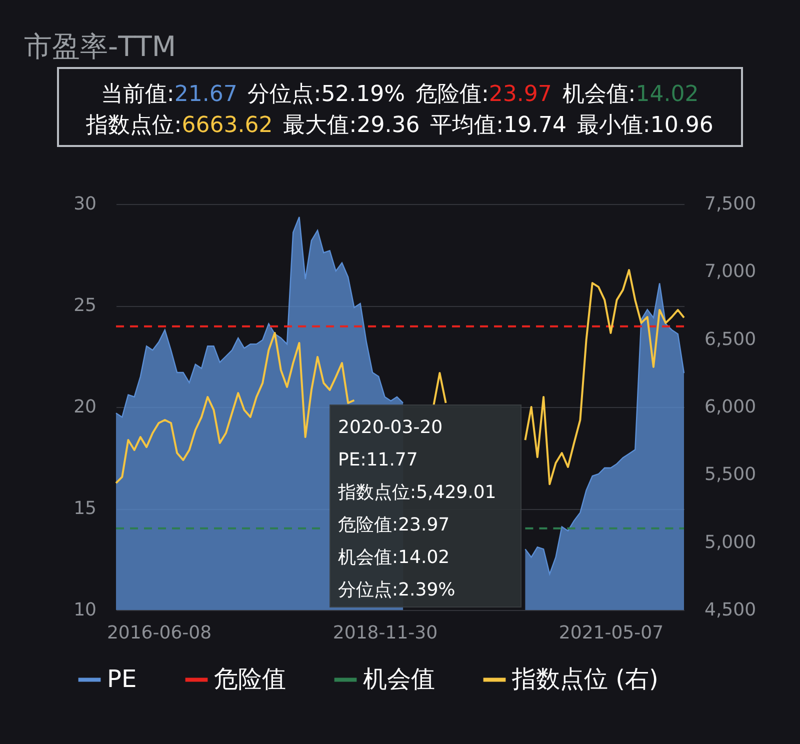  What do you see at coordinates (611, 633) in the screenshot?
I see `x-tick-label: 2021-05-07` at bounding box center [611, 633].